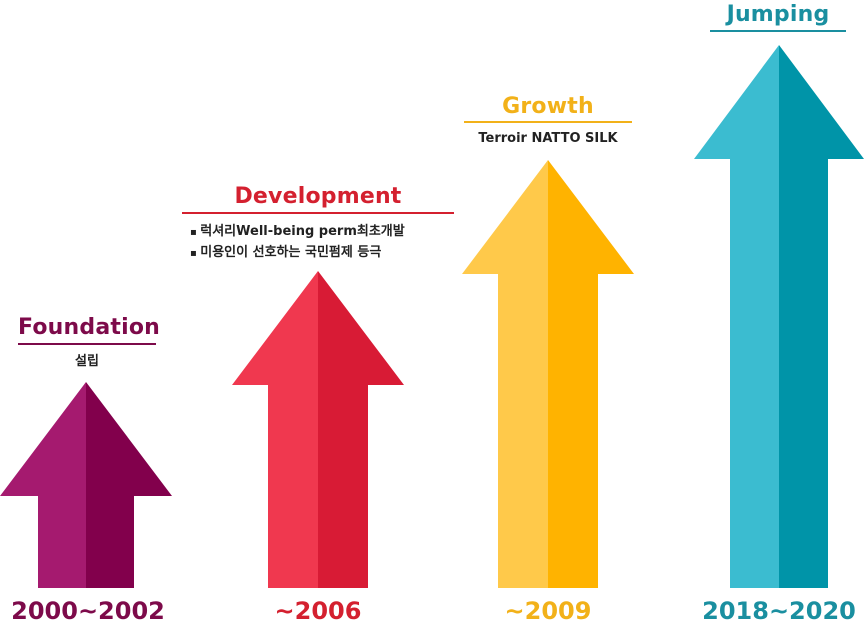 This screenshot has width=867, height=625. I want to click on bullet-item: 럭셔리Well-being perm최초개발, so click(297, 232).